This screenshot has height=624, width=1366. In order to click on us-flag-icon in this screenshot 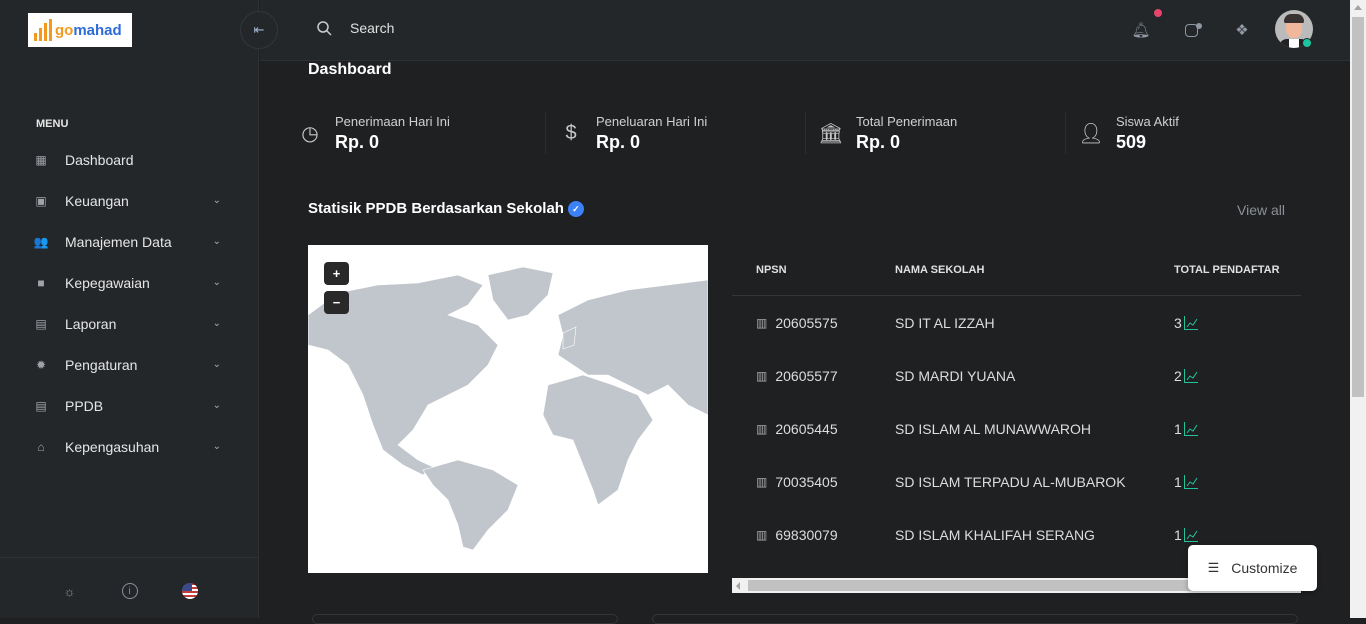, I will do `click(189, 591)`.